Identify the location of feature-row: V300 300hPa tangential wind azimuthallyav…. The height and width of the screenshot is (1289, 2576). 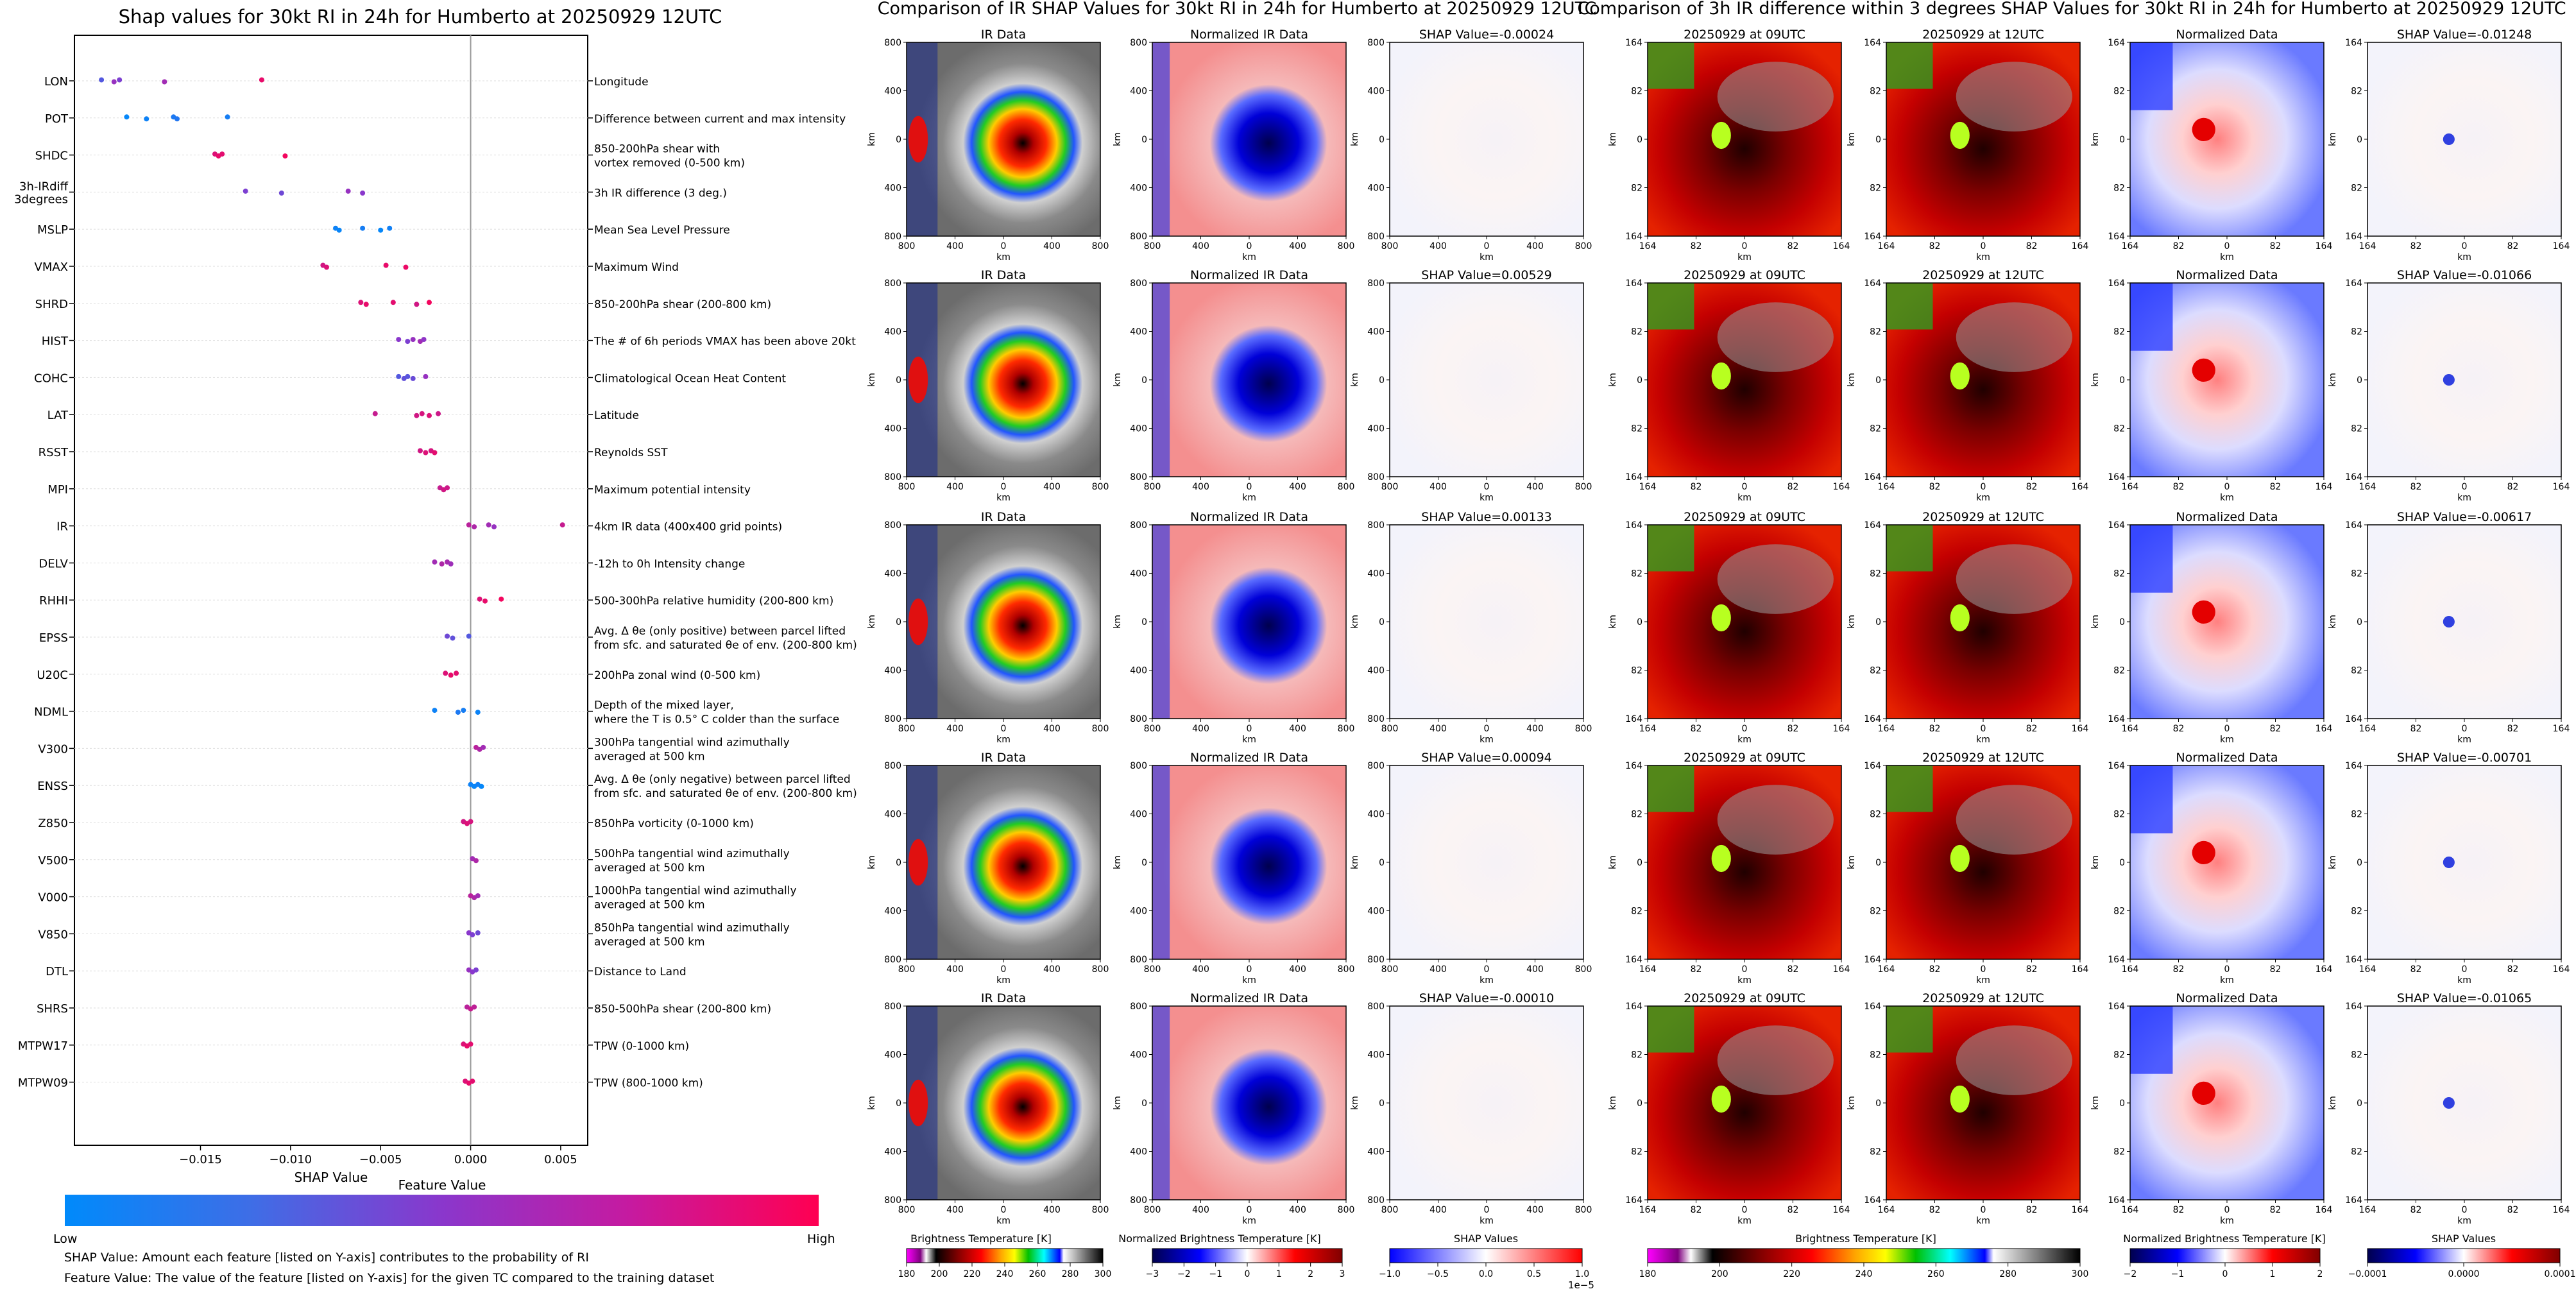
(413, 749).